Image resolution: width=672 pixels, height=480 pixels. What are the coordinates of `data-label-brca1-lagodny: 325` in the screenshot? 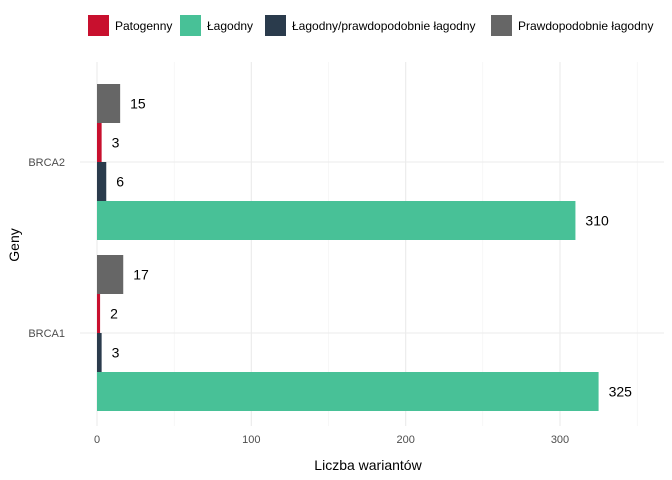 It's located at (621, 392).